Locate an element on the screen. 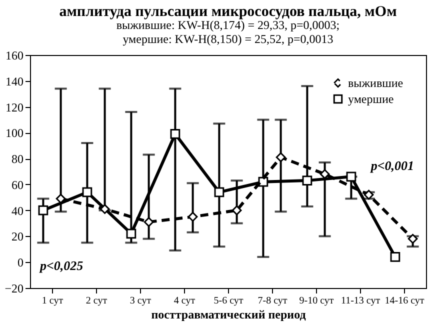 The width and height of the screenshot is (432, 324). x-tick-label: 2 сут is located at coordinates (97, 301).